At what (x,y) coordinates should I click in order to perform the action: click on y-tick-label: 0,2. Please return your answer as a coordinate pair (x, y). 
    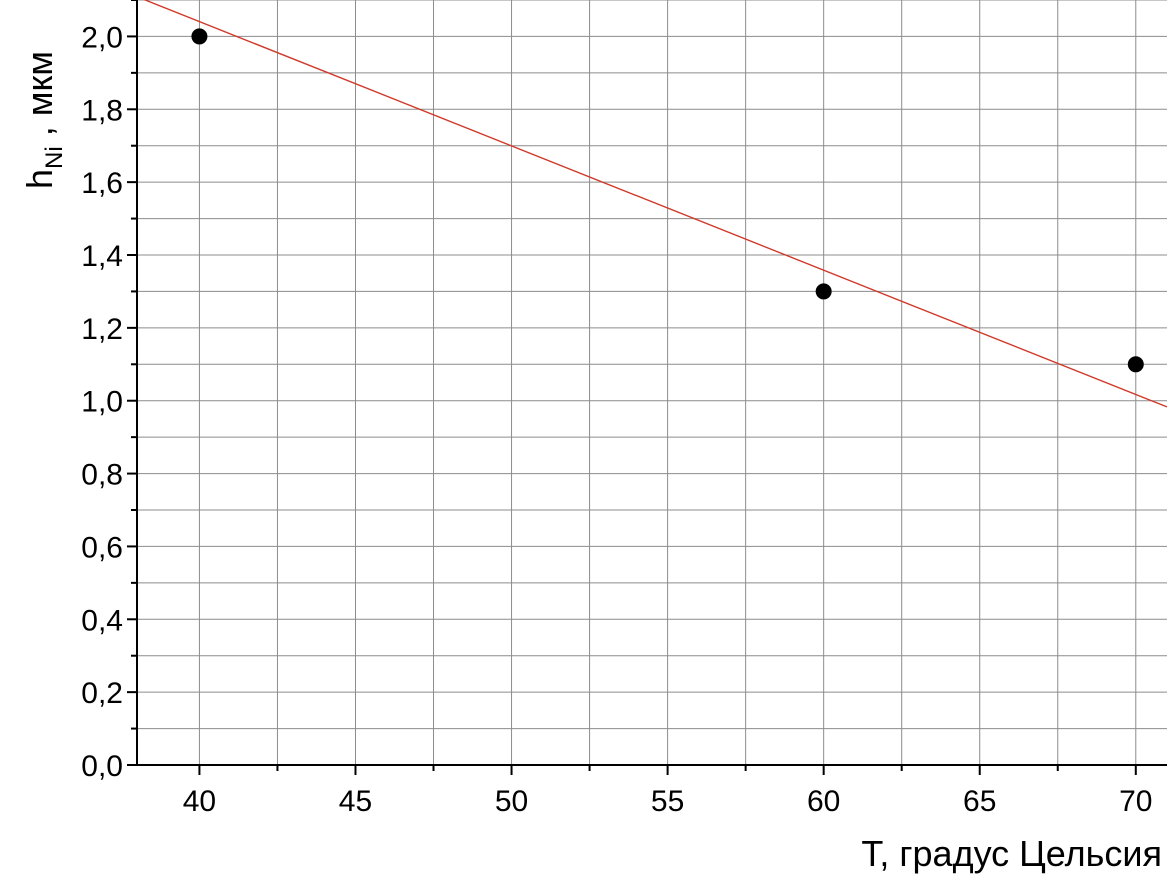
    Looking at the image, I should click on (102, 693).